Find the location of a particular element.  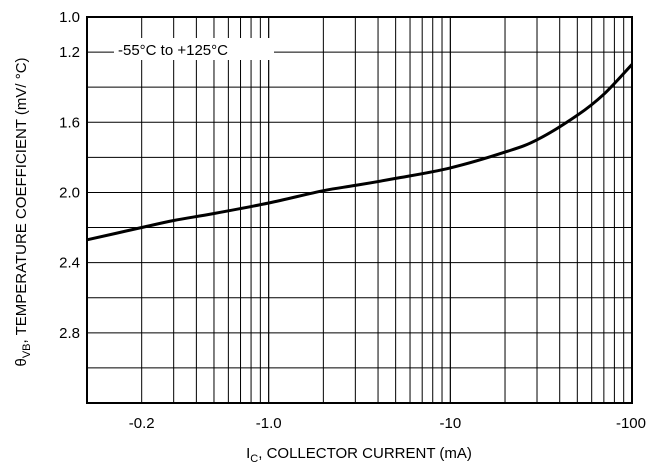

y-tick-label: 1.2 is located at coordinates (69, 52).